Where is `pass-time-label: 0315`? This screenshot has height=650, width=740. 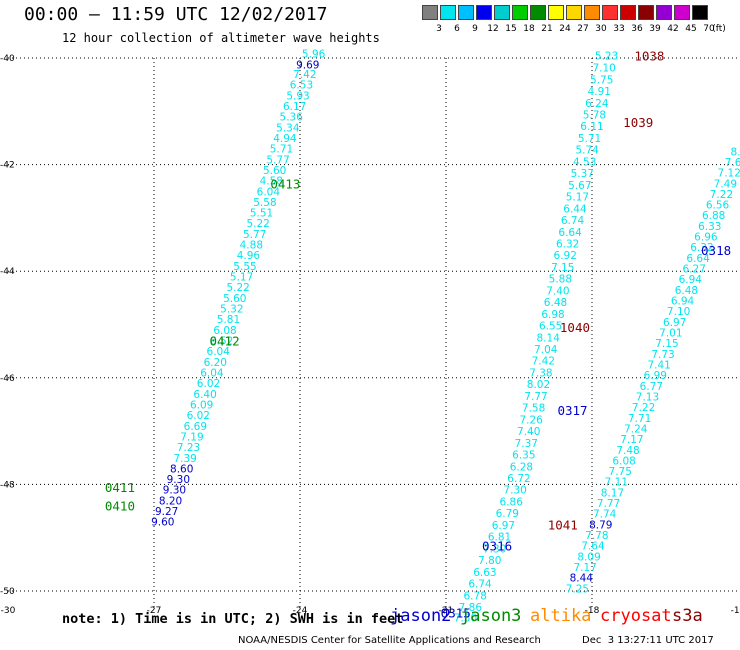
pass-time-label: 0315 is located at coordinates (456, 612).